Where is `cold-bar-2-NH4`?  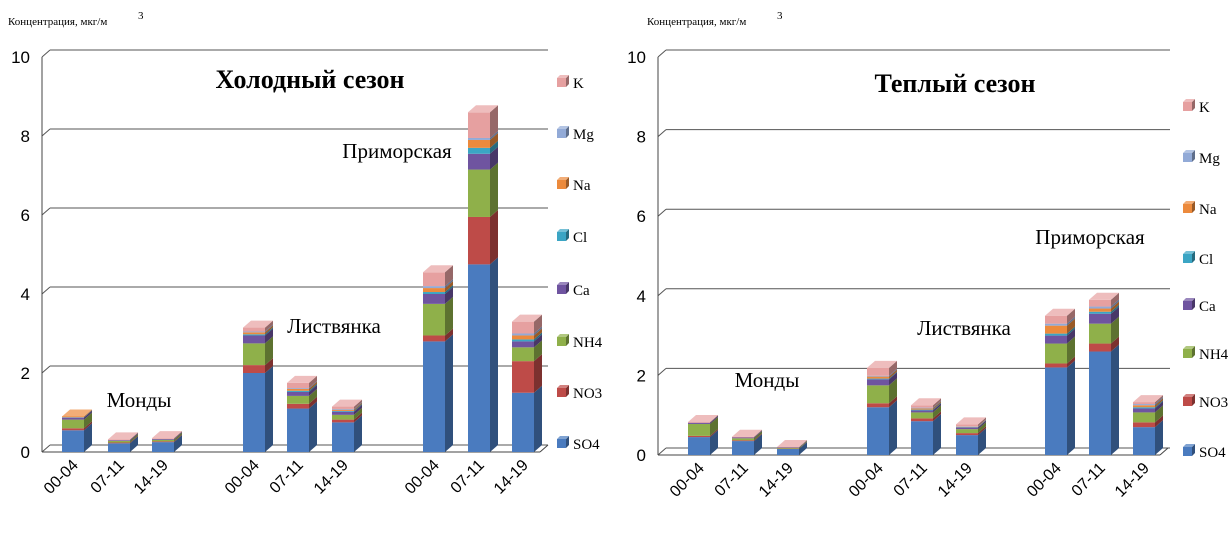
cold-bar-2-NH4 is located at coordinates (163, 440).